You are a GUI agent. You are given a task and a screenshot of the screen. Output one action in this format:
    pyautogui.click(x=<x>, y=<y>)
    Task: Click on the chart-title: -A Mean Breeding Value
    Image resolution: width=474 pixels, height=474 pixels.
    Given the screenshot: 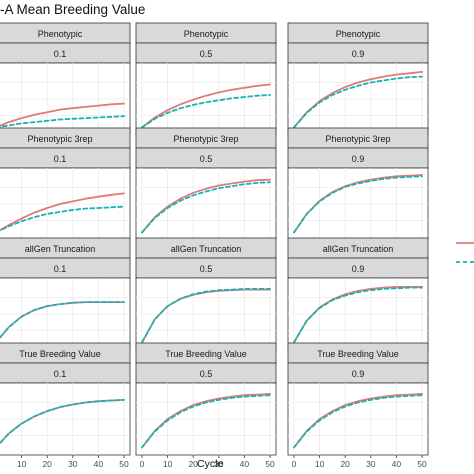 What is the action you would take?
    pyautogui.click(x=73, y=9)
    